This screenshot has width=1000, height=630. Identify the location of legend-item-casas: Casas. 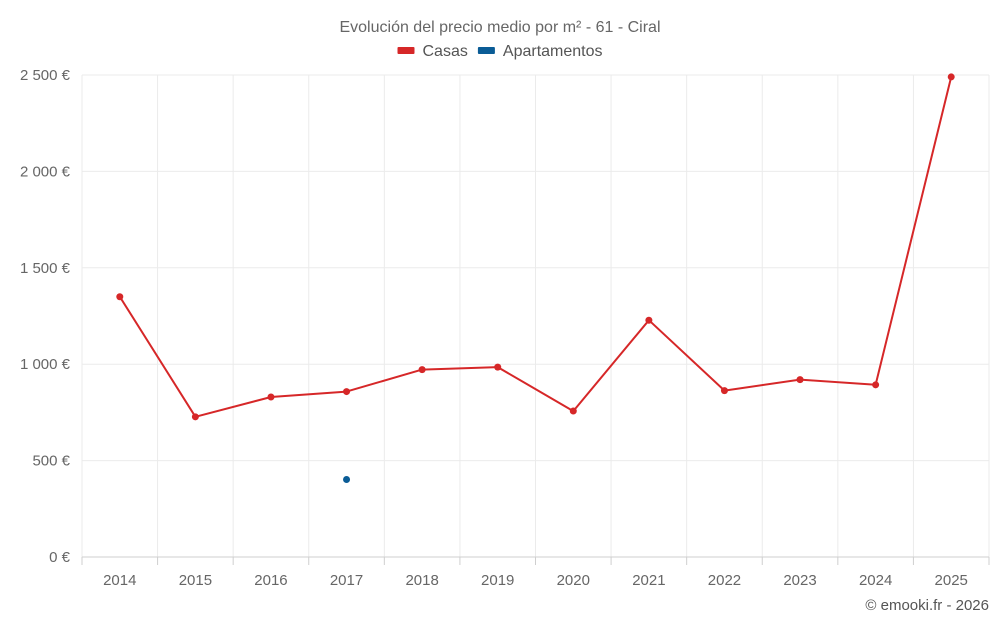
(432, 51).